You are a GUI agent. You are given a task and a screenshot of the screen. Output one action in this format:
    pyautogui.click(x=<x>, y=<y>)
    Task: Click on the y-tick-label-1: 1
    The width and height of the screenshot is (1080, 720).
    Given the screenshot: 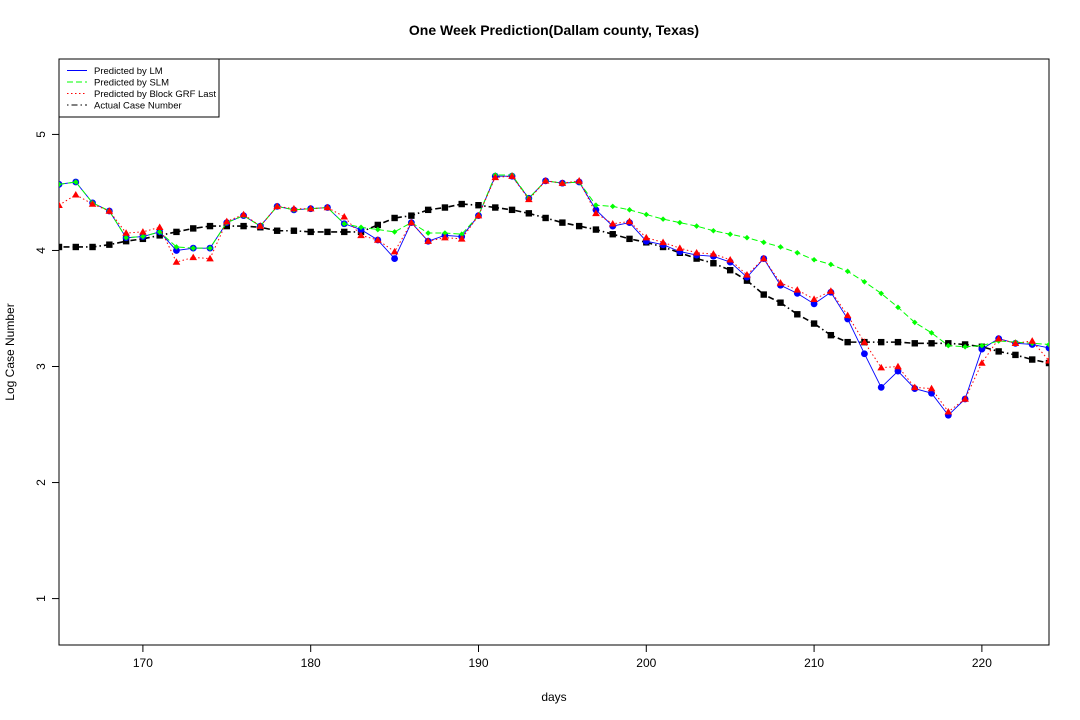 What is the action you would take?
    pyautogui.click(x=41, y=598)
    